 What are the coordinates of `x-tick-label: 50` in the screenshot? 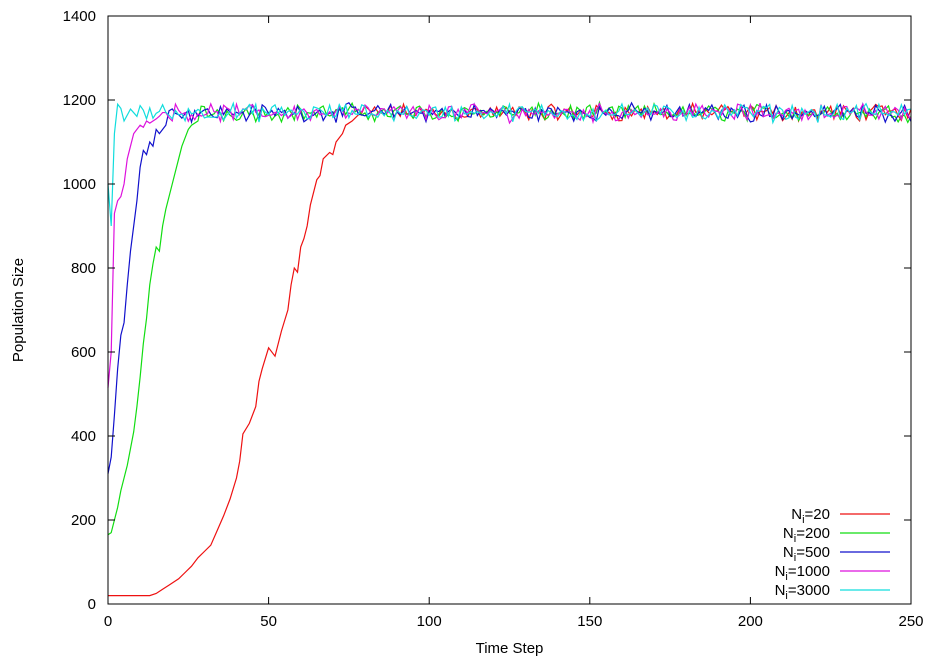 It's located at (268, 621).